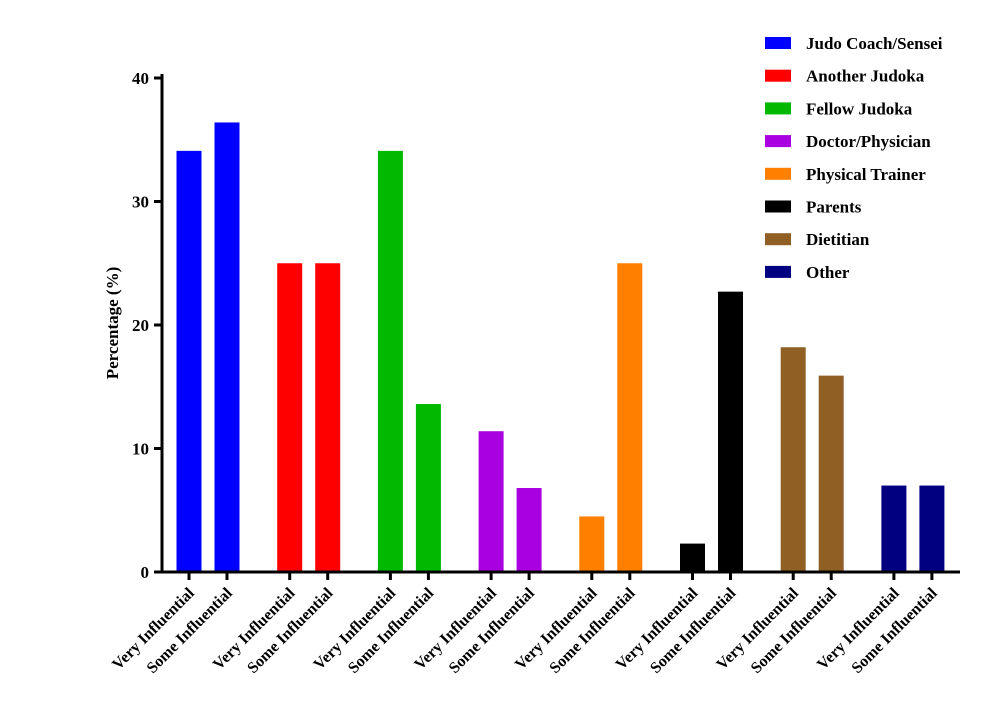 Image resolution: width=1002 pixels, height=710 pixels. What do you see at coordinates (140, 78) in the screenshot?
I see `y-tick-label: 40` at bounding box center [140, 78].